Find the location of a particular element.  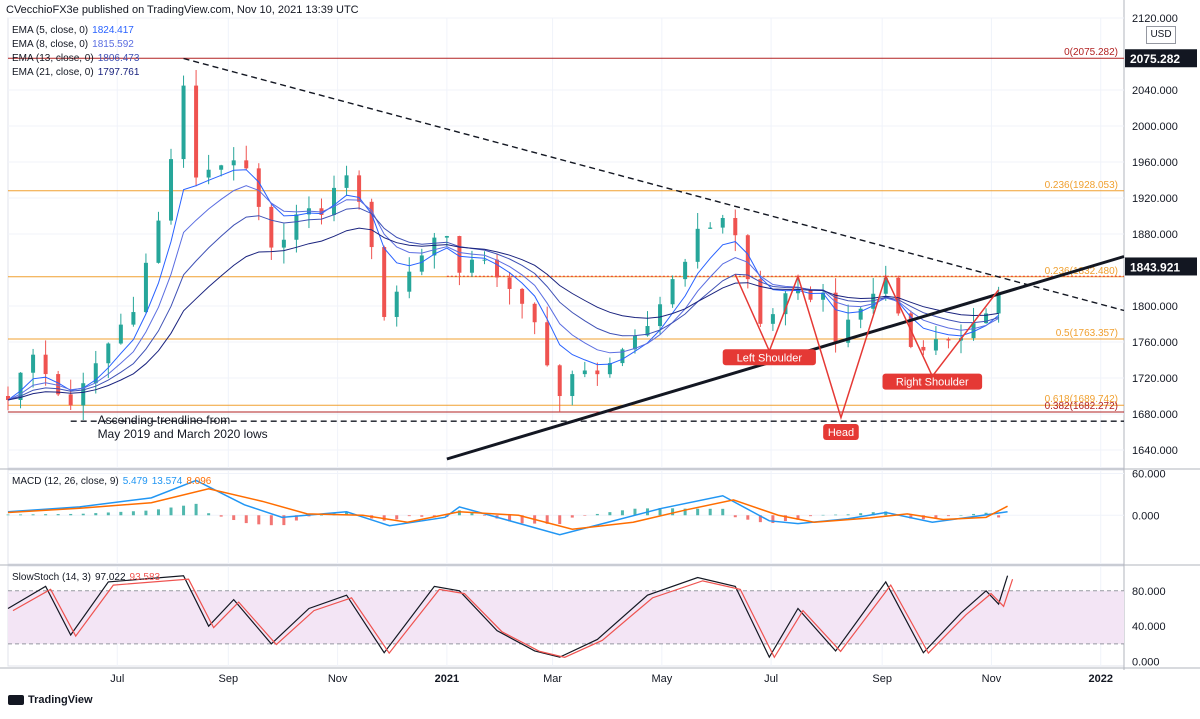

price-badge-label: 2075.282 is located at coordinates (1155, 59).